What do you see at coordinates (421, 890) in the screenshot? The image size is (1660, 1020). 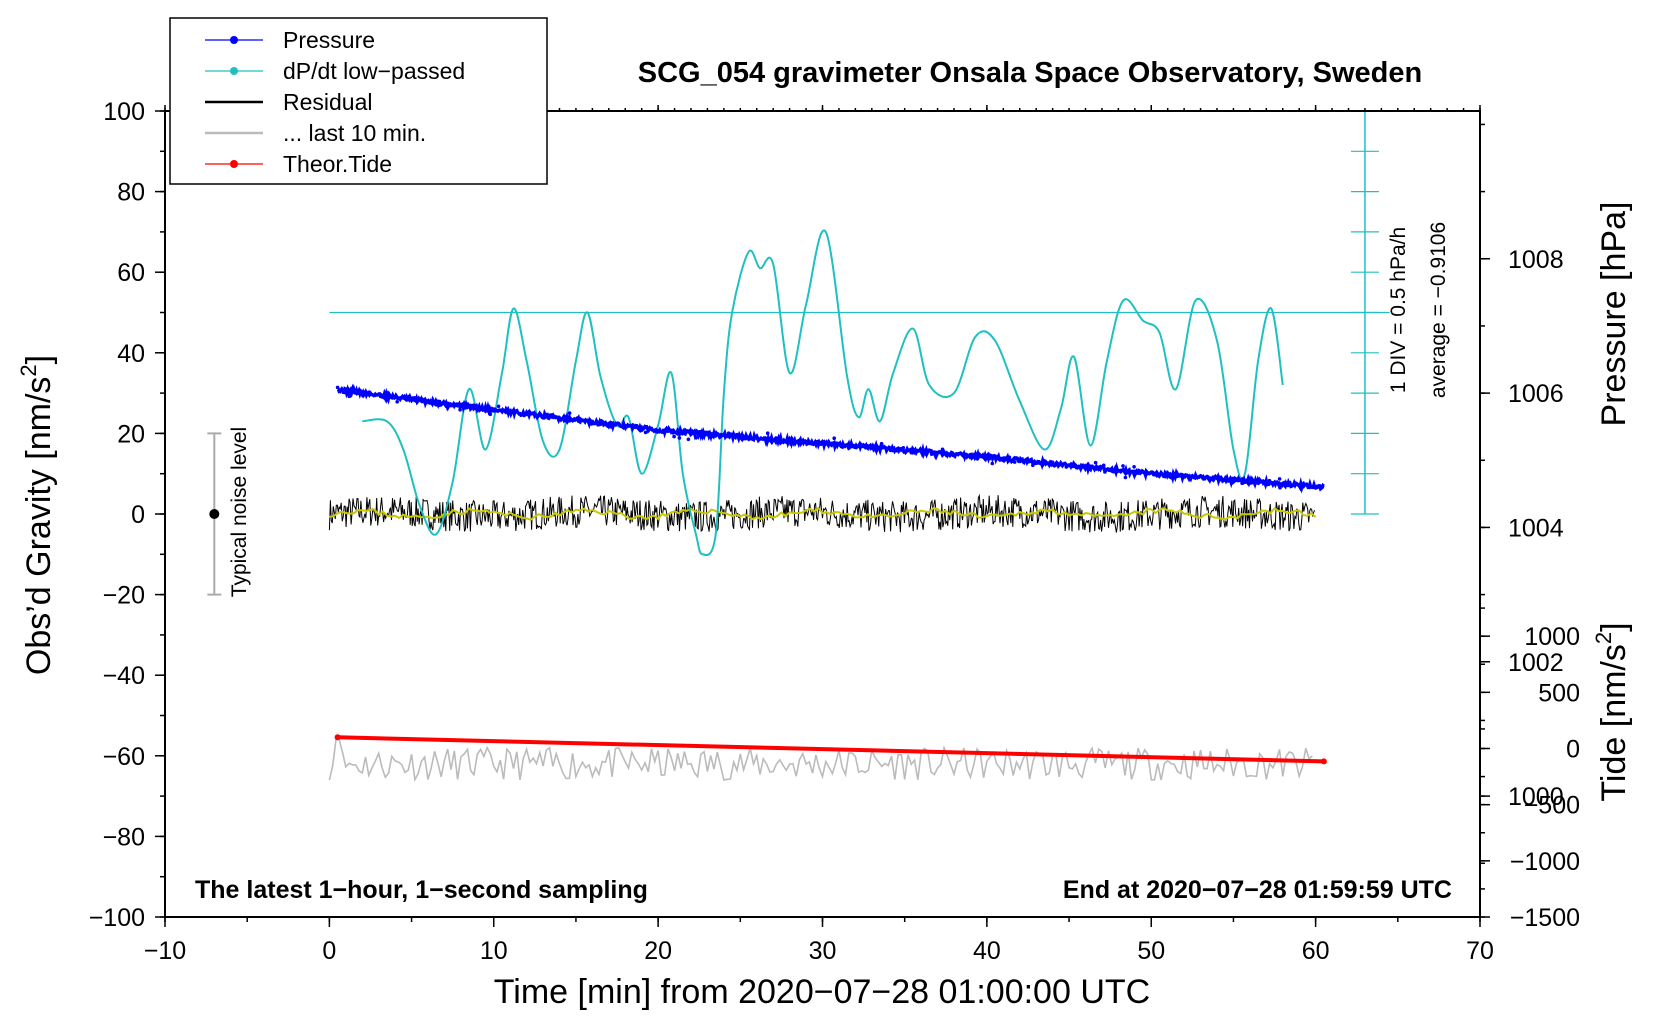 I see `sampling-note: The latest 1−hour, 1−second sampling` at bounding box center [421, 890].